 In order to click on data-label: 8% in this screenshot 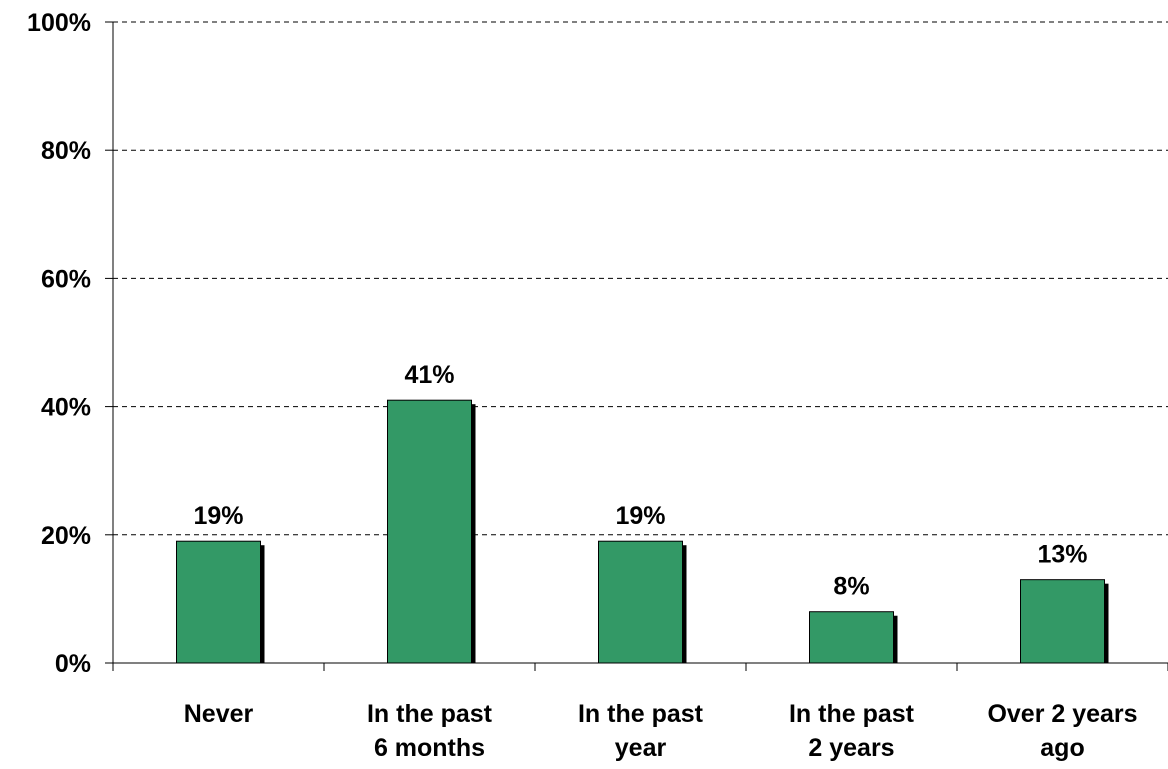, I will do `click(851, 587)`.